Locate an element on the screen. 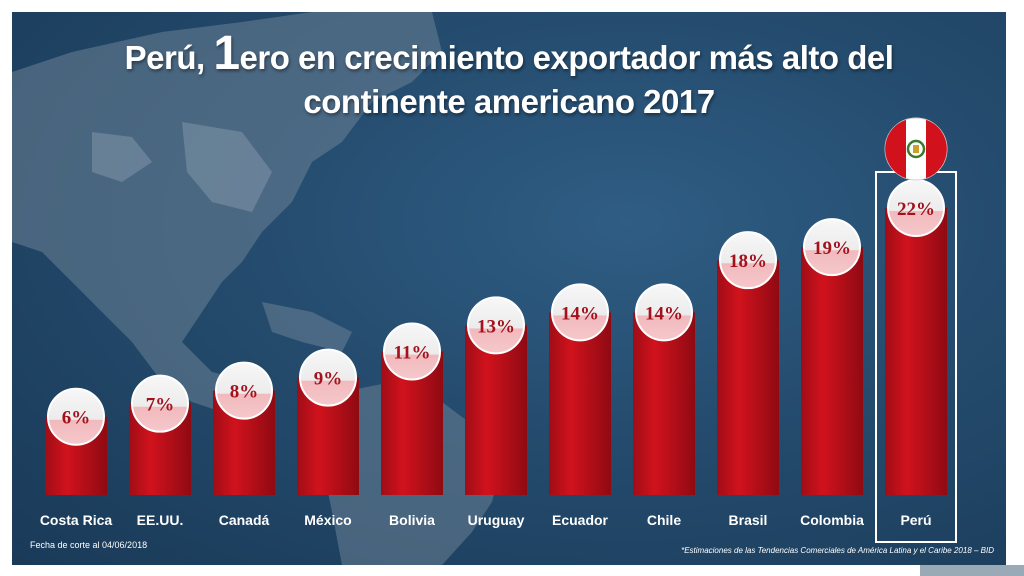  value-label-2: 8% is located at coordinates (244, 392).